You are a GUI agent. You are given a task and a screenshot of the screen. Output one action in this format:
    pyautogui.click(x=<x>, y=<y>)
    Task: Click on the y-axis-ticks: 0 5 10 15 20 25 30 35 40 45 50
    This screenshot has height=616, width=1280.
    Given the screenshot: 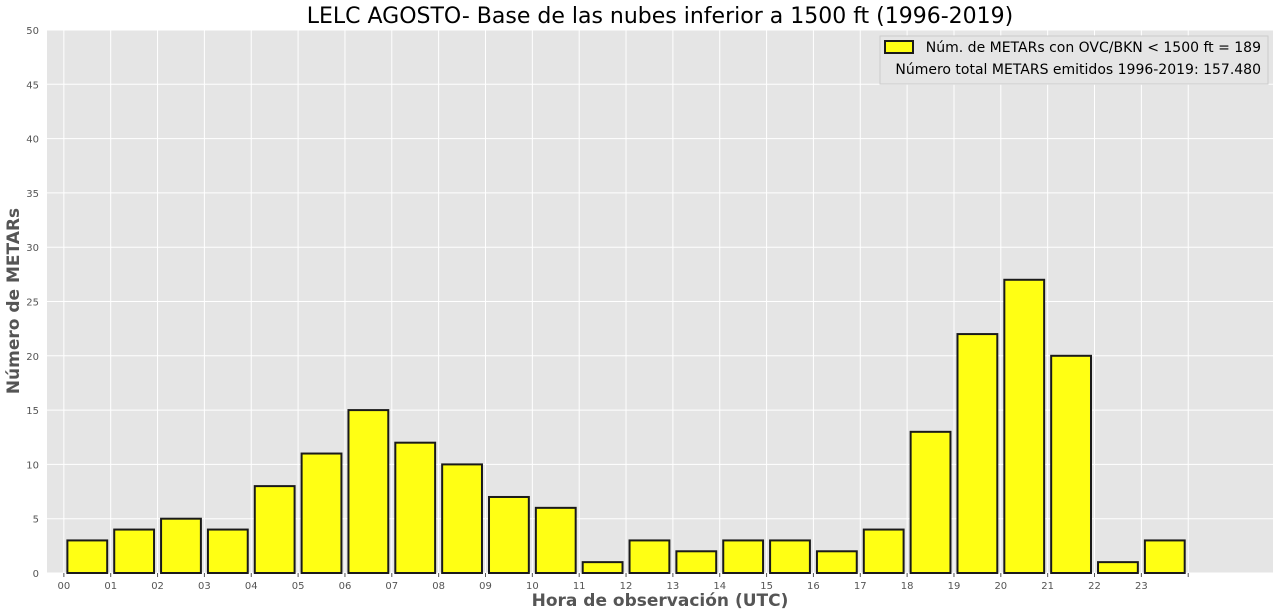 What is the action you would take?
    pyautogui.click(x=32, y=303)
    